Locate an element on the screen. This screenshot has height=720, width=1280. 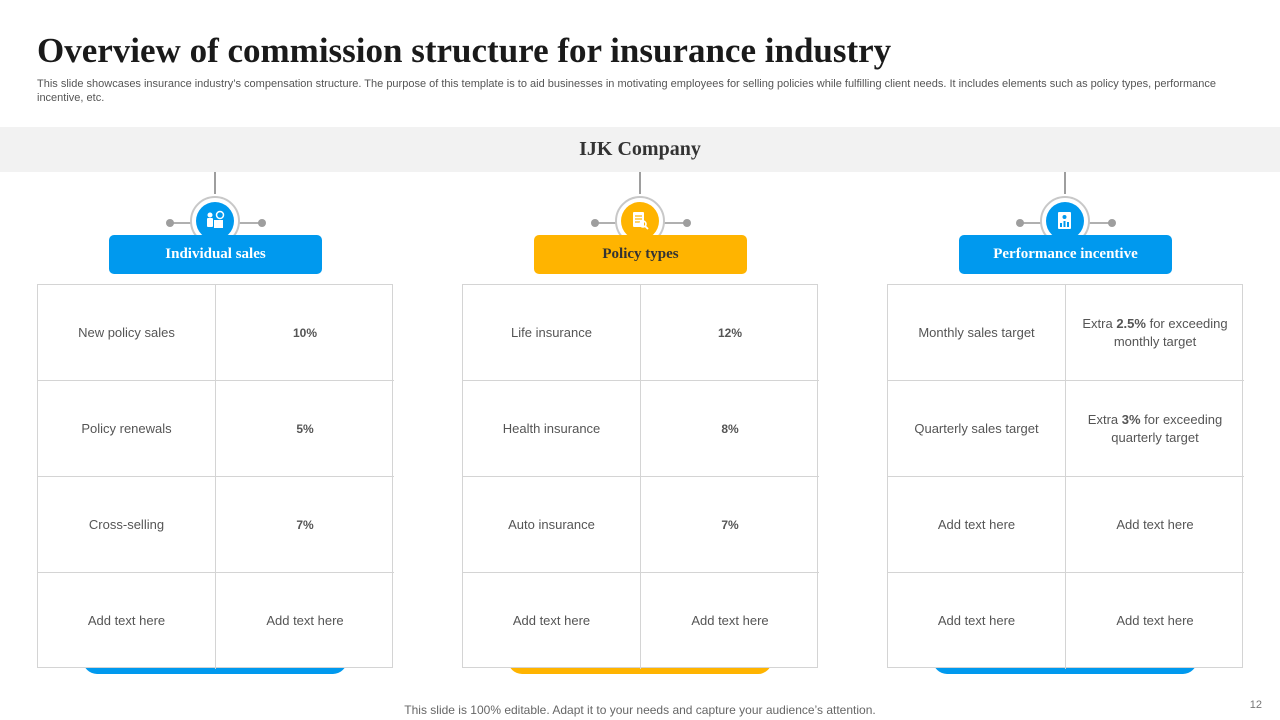
policy-document-search-icon is located at coordinates (640, 221).